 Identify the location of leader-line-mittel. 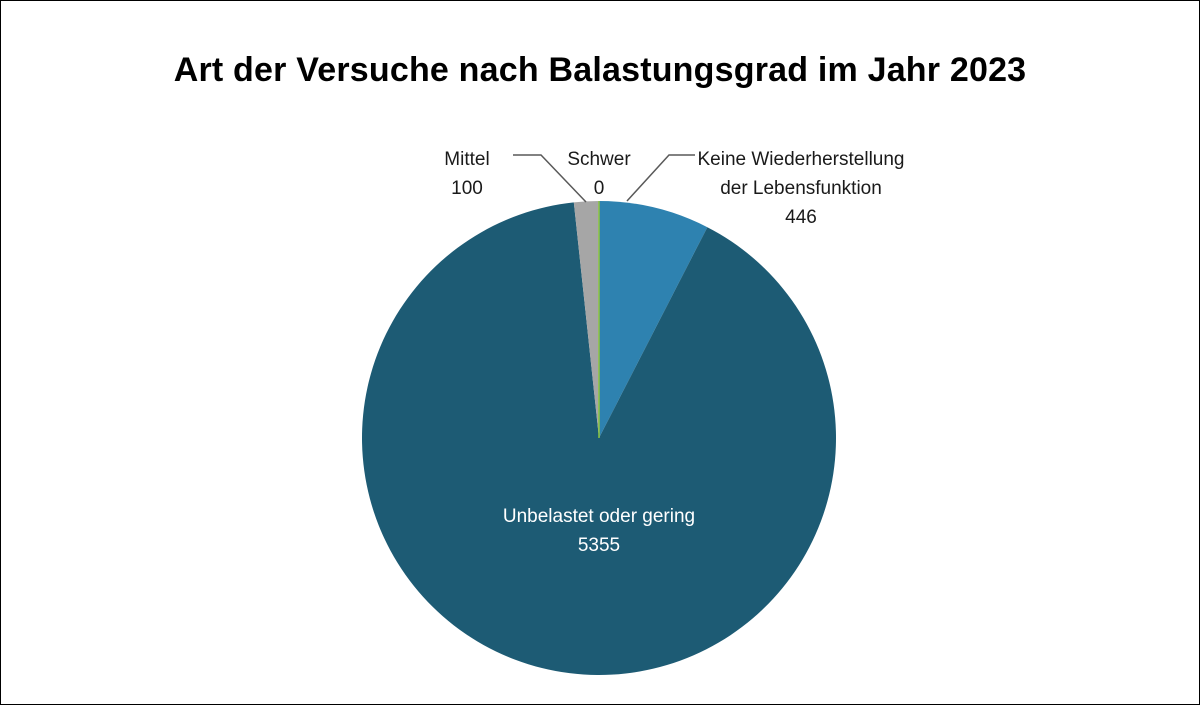
(550, 178).